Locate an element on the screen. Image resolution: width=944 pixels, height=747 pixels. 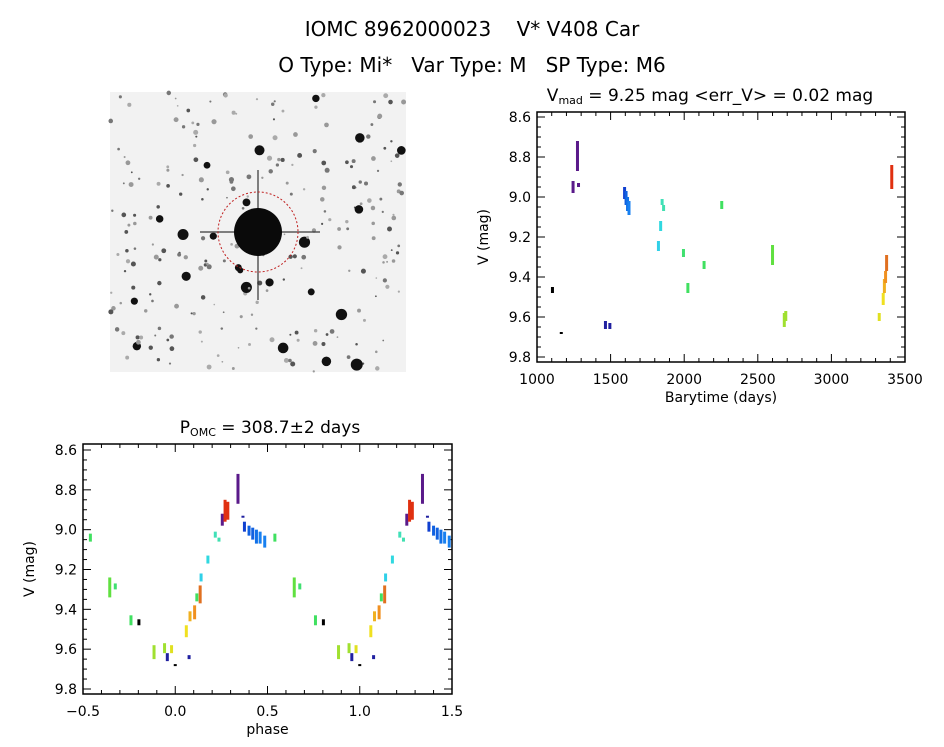
title-rest: = 308.7±2 days is located at coordinates (288, 428).